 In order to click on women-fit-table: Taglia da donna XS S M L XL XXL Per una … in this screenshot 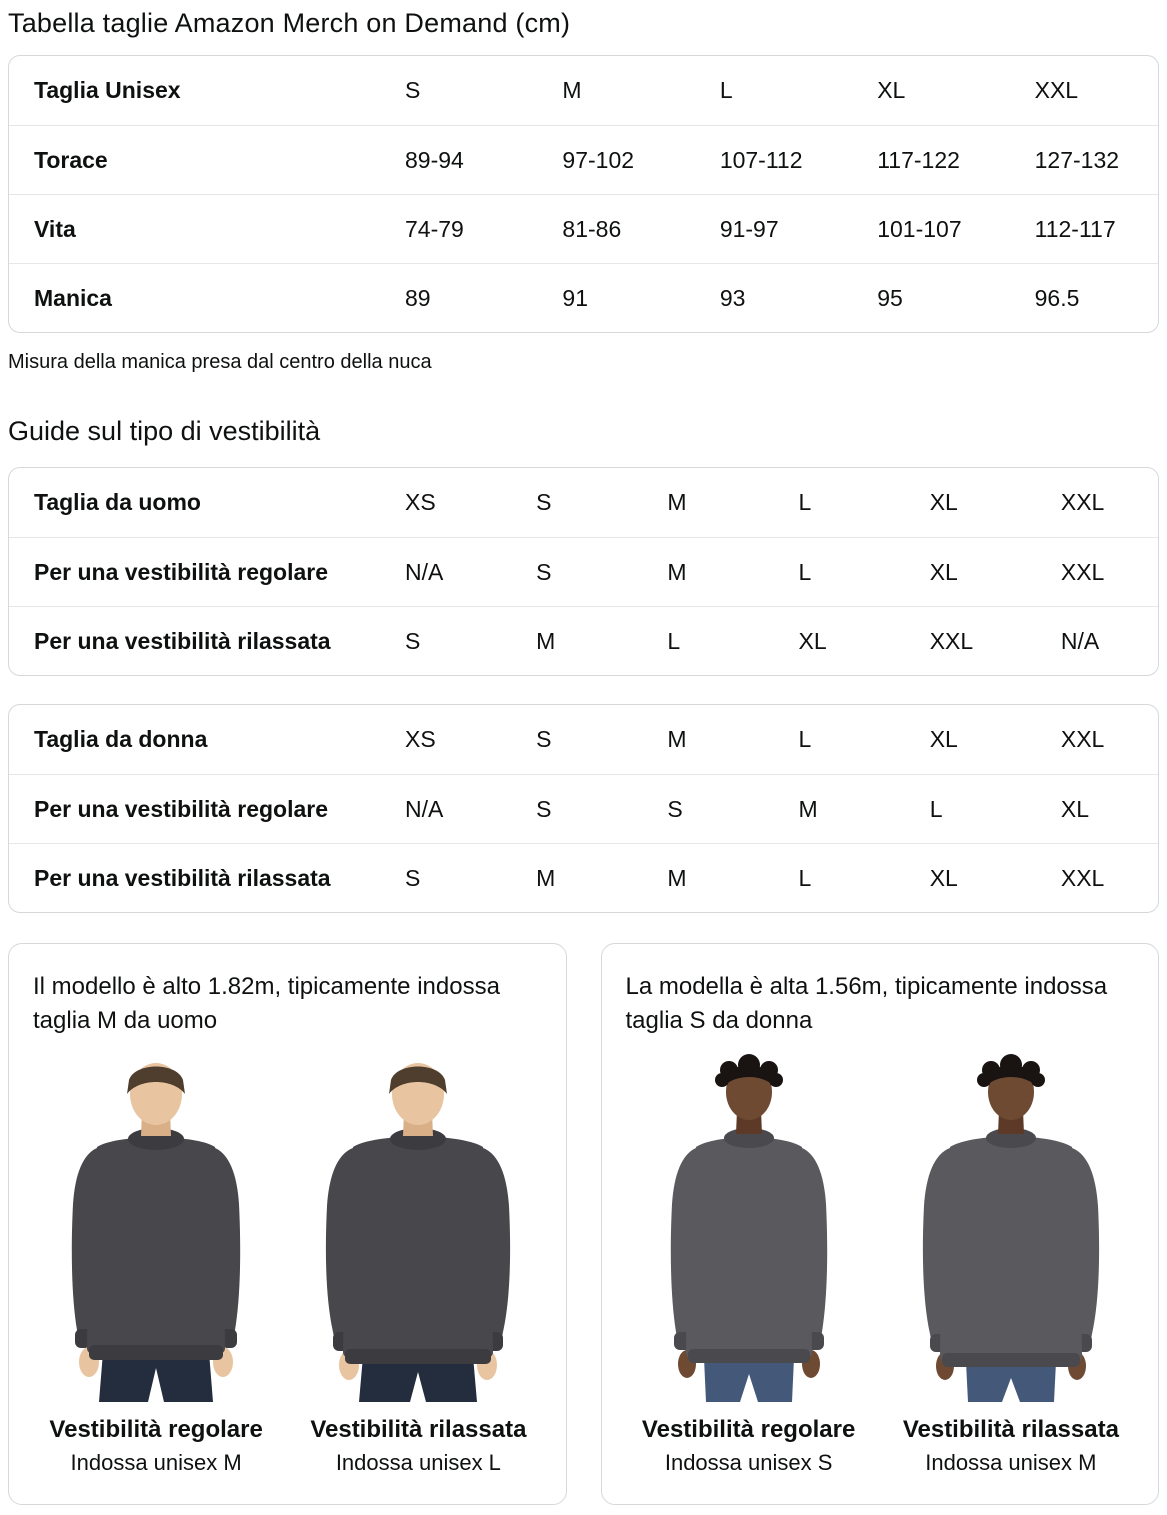, I will do `click(583, 808)`.